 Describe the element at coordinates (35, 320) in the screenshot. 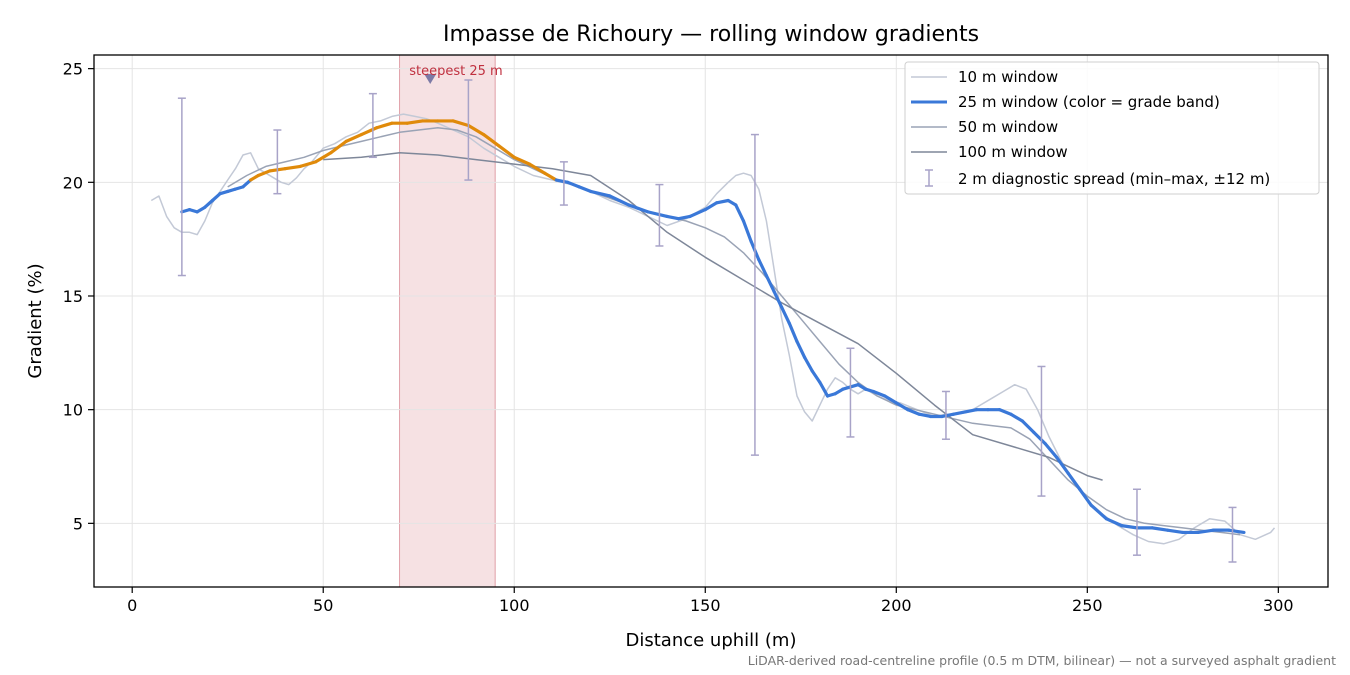

I see `y-axis-label: Gradient (%)` at that location.